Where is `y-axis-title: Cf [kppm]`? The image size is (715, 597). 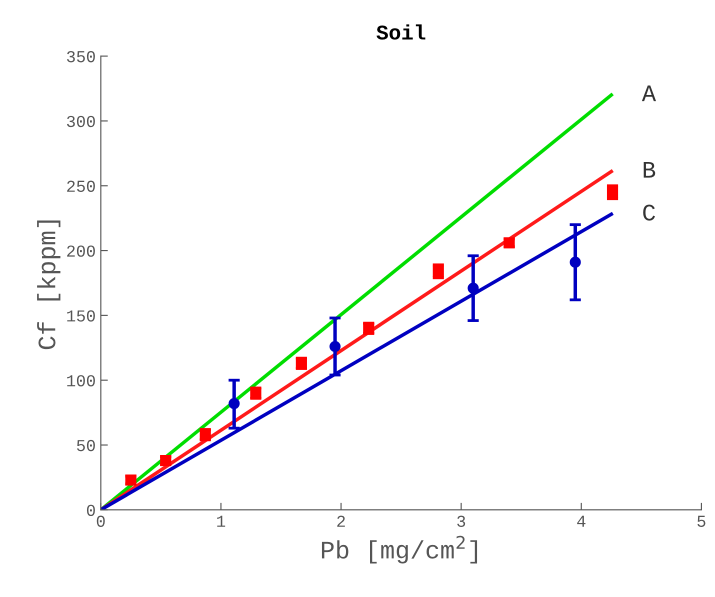 y-axis-title: Cf [kppm] is located at coordinates (48, 285).